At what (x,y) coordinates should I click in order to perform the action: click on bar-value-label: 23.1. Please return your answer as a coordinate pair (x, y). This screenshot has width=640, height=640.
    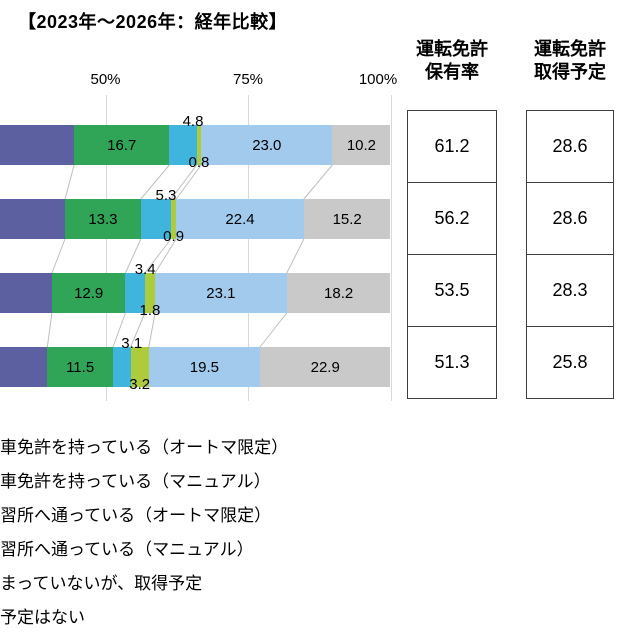
    Looking at the image, I should click on (221, 293).